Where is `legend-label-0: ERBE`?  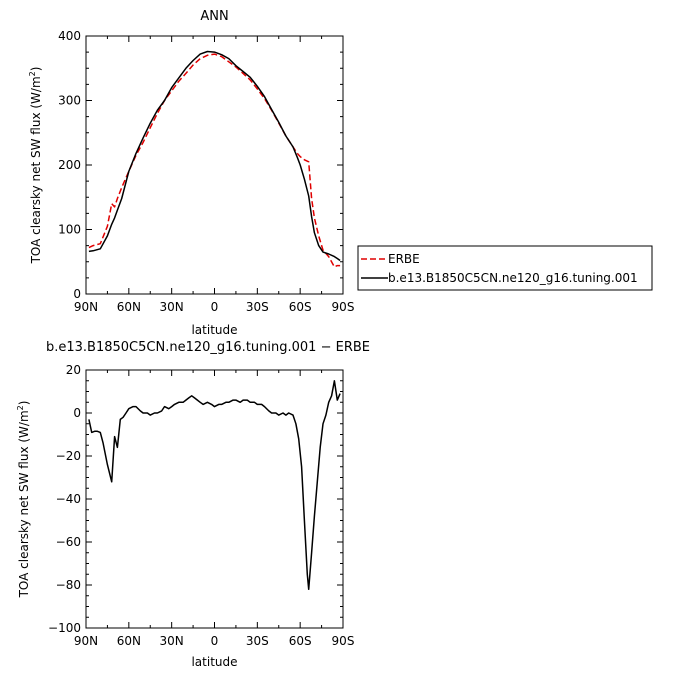
legend-label-0: ERBE is located at coordinates (404, 259).